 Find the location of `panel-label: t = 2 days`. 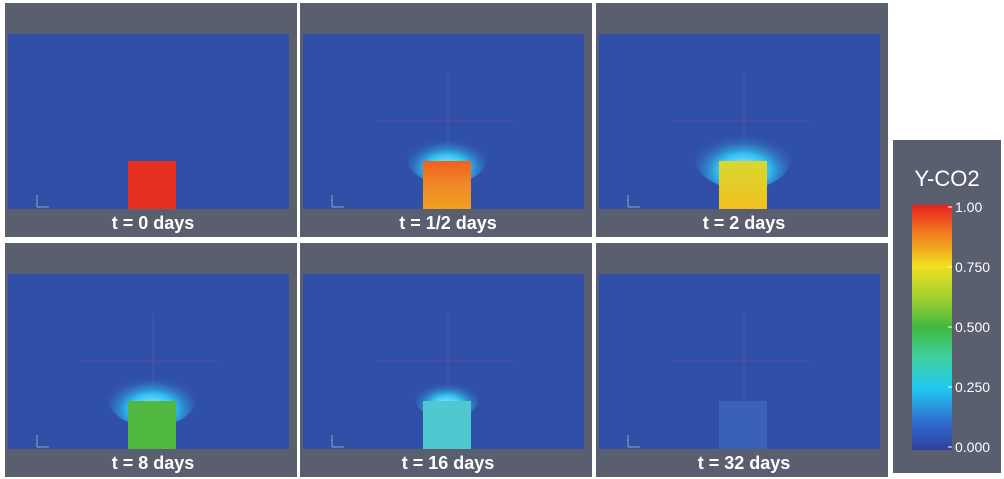

panel-label: t = 2 days is located at coordinates (744, 223).